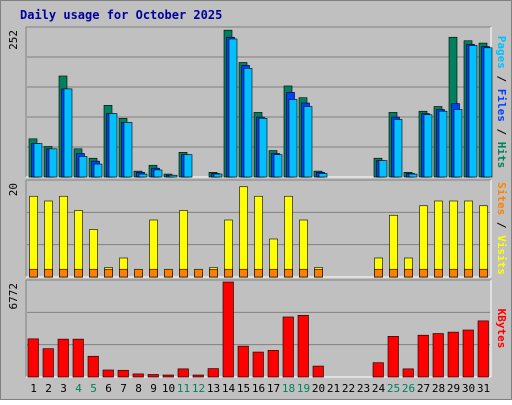 This screenshot has height=405, width=512. Describe the element at coordinates (78, 388) in the screenshot. I see `day-label: 4` at that location.